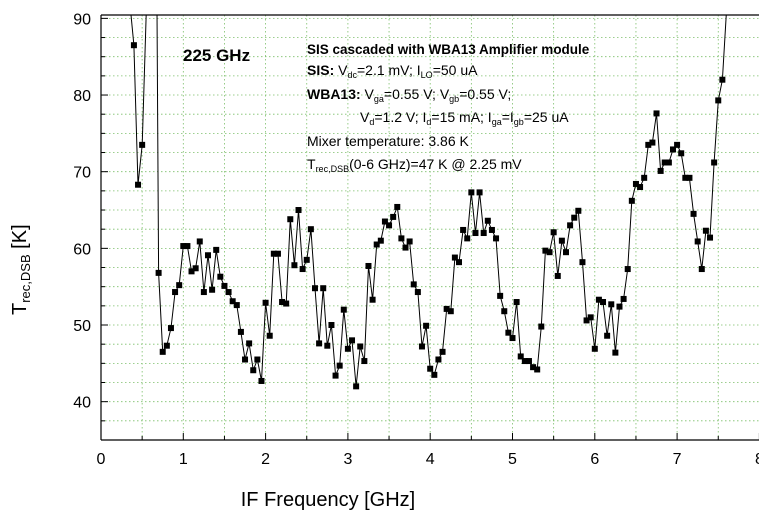  I want to click on x-axis-label: IF Frequency [GHz], so click(328, 500).